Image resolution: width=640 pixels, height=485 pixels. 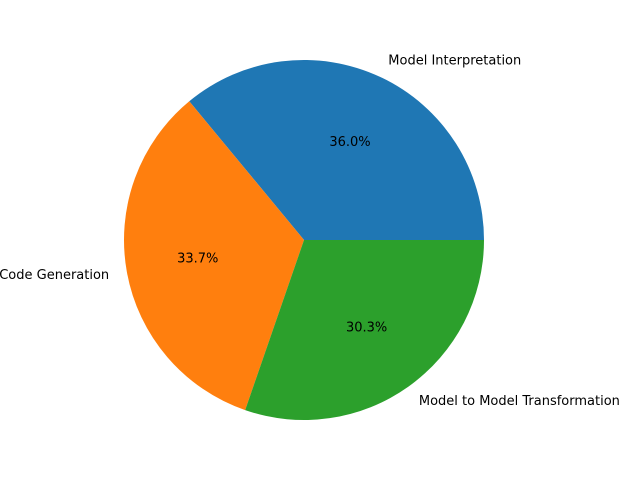 What do you see at coordinates (349, 142) in the screenshot?
I see `percent-label-model-interpretation: 36.0%` at bounding box center [349, 142].